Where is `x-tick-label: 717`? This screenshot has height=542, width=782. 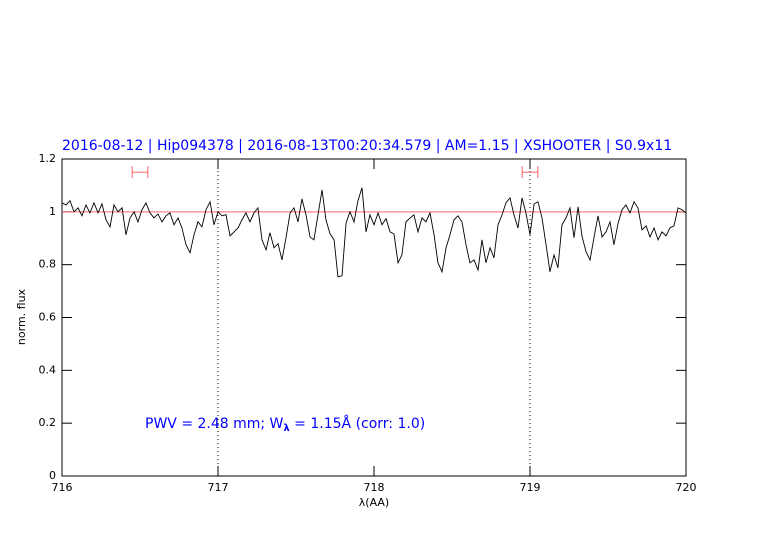
x-tick-label: 717 is located at coordinates (218, 487).